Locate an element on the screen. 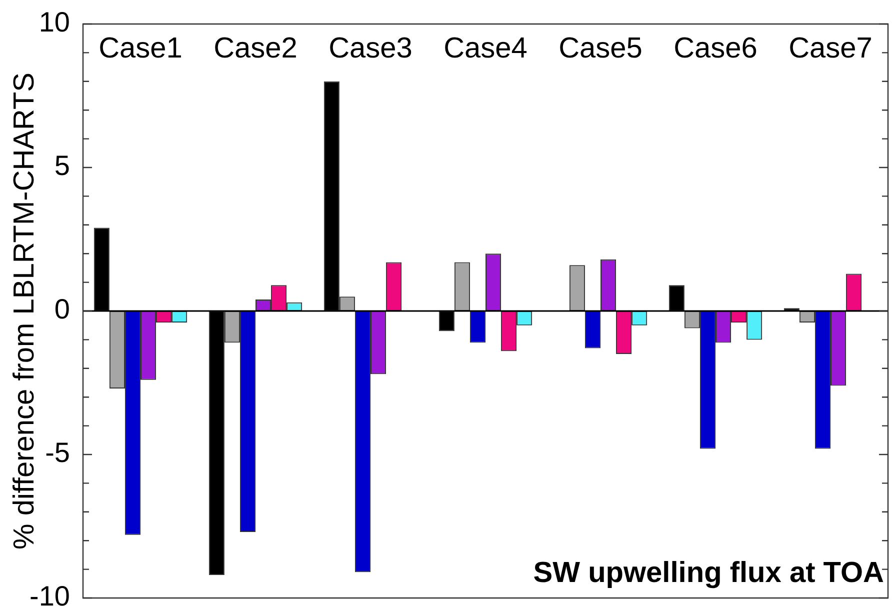 The image size is (895, 606). annotation: SW upwelling flux at TOA is located at coordinates (708, 573).